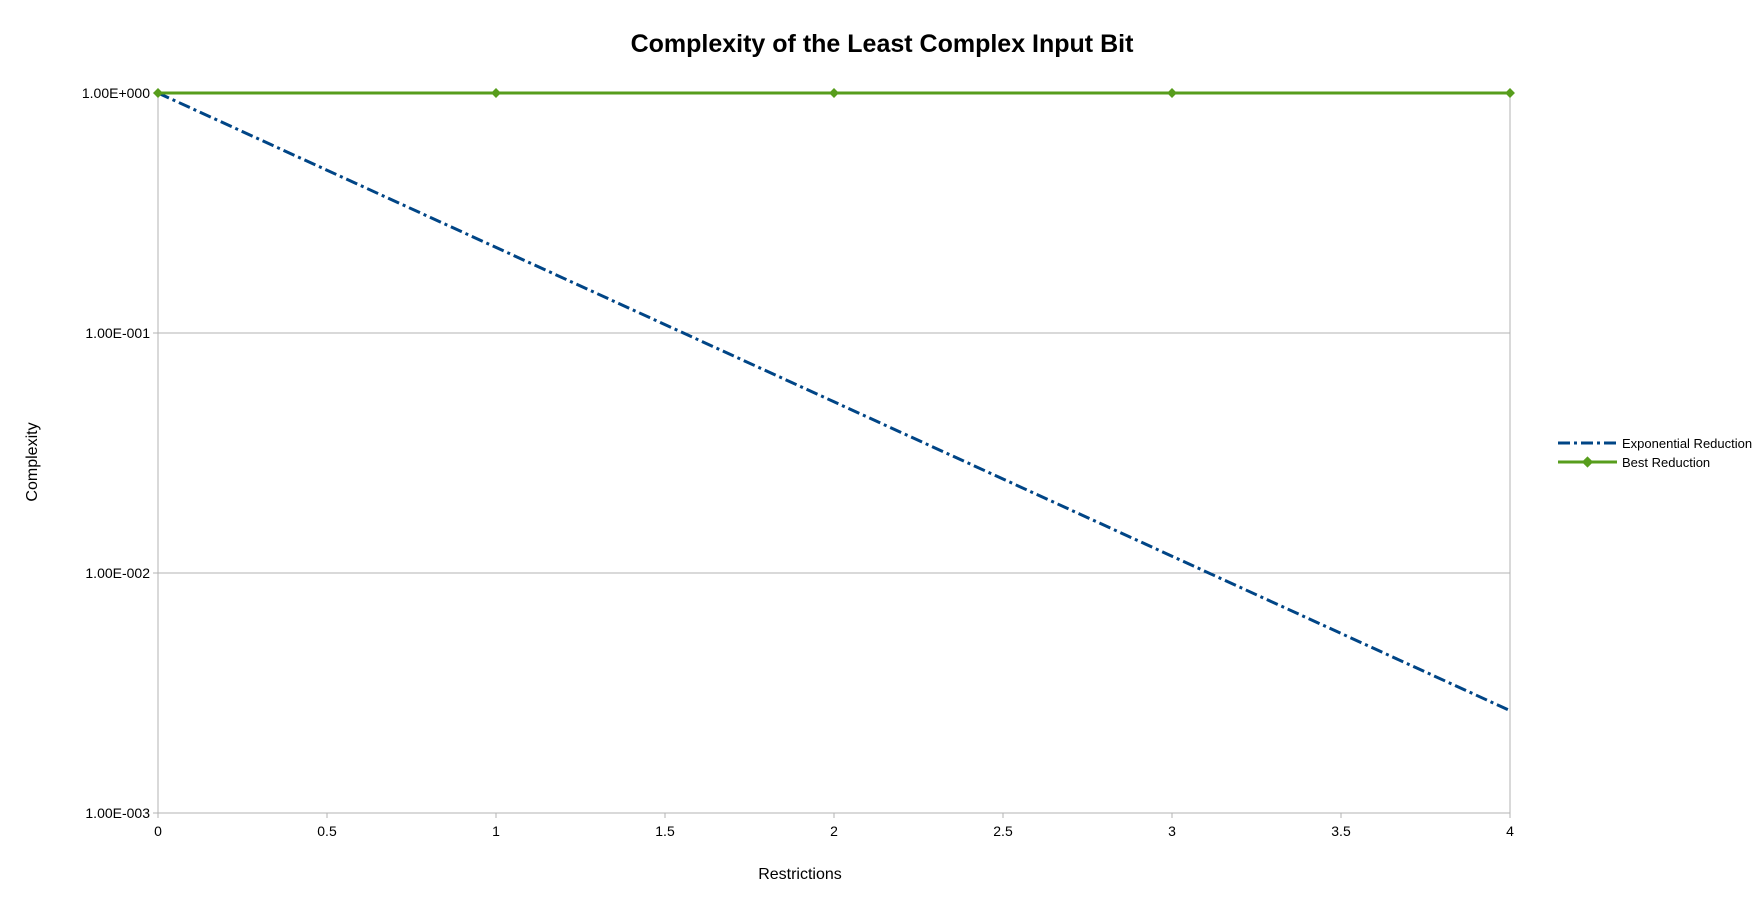  Describe the element at coordinates (117, 813) in the screenshot. I see `y-tick-label: 1.00E-003` at that location.